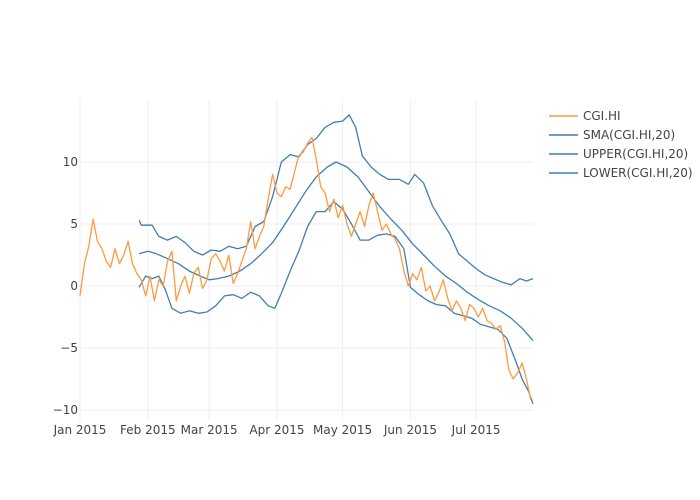 The height and width of the screenshot is (500, 700). I want to click on y-tick-label: 10, so click(70, 162).